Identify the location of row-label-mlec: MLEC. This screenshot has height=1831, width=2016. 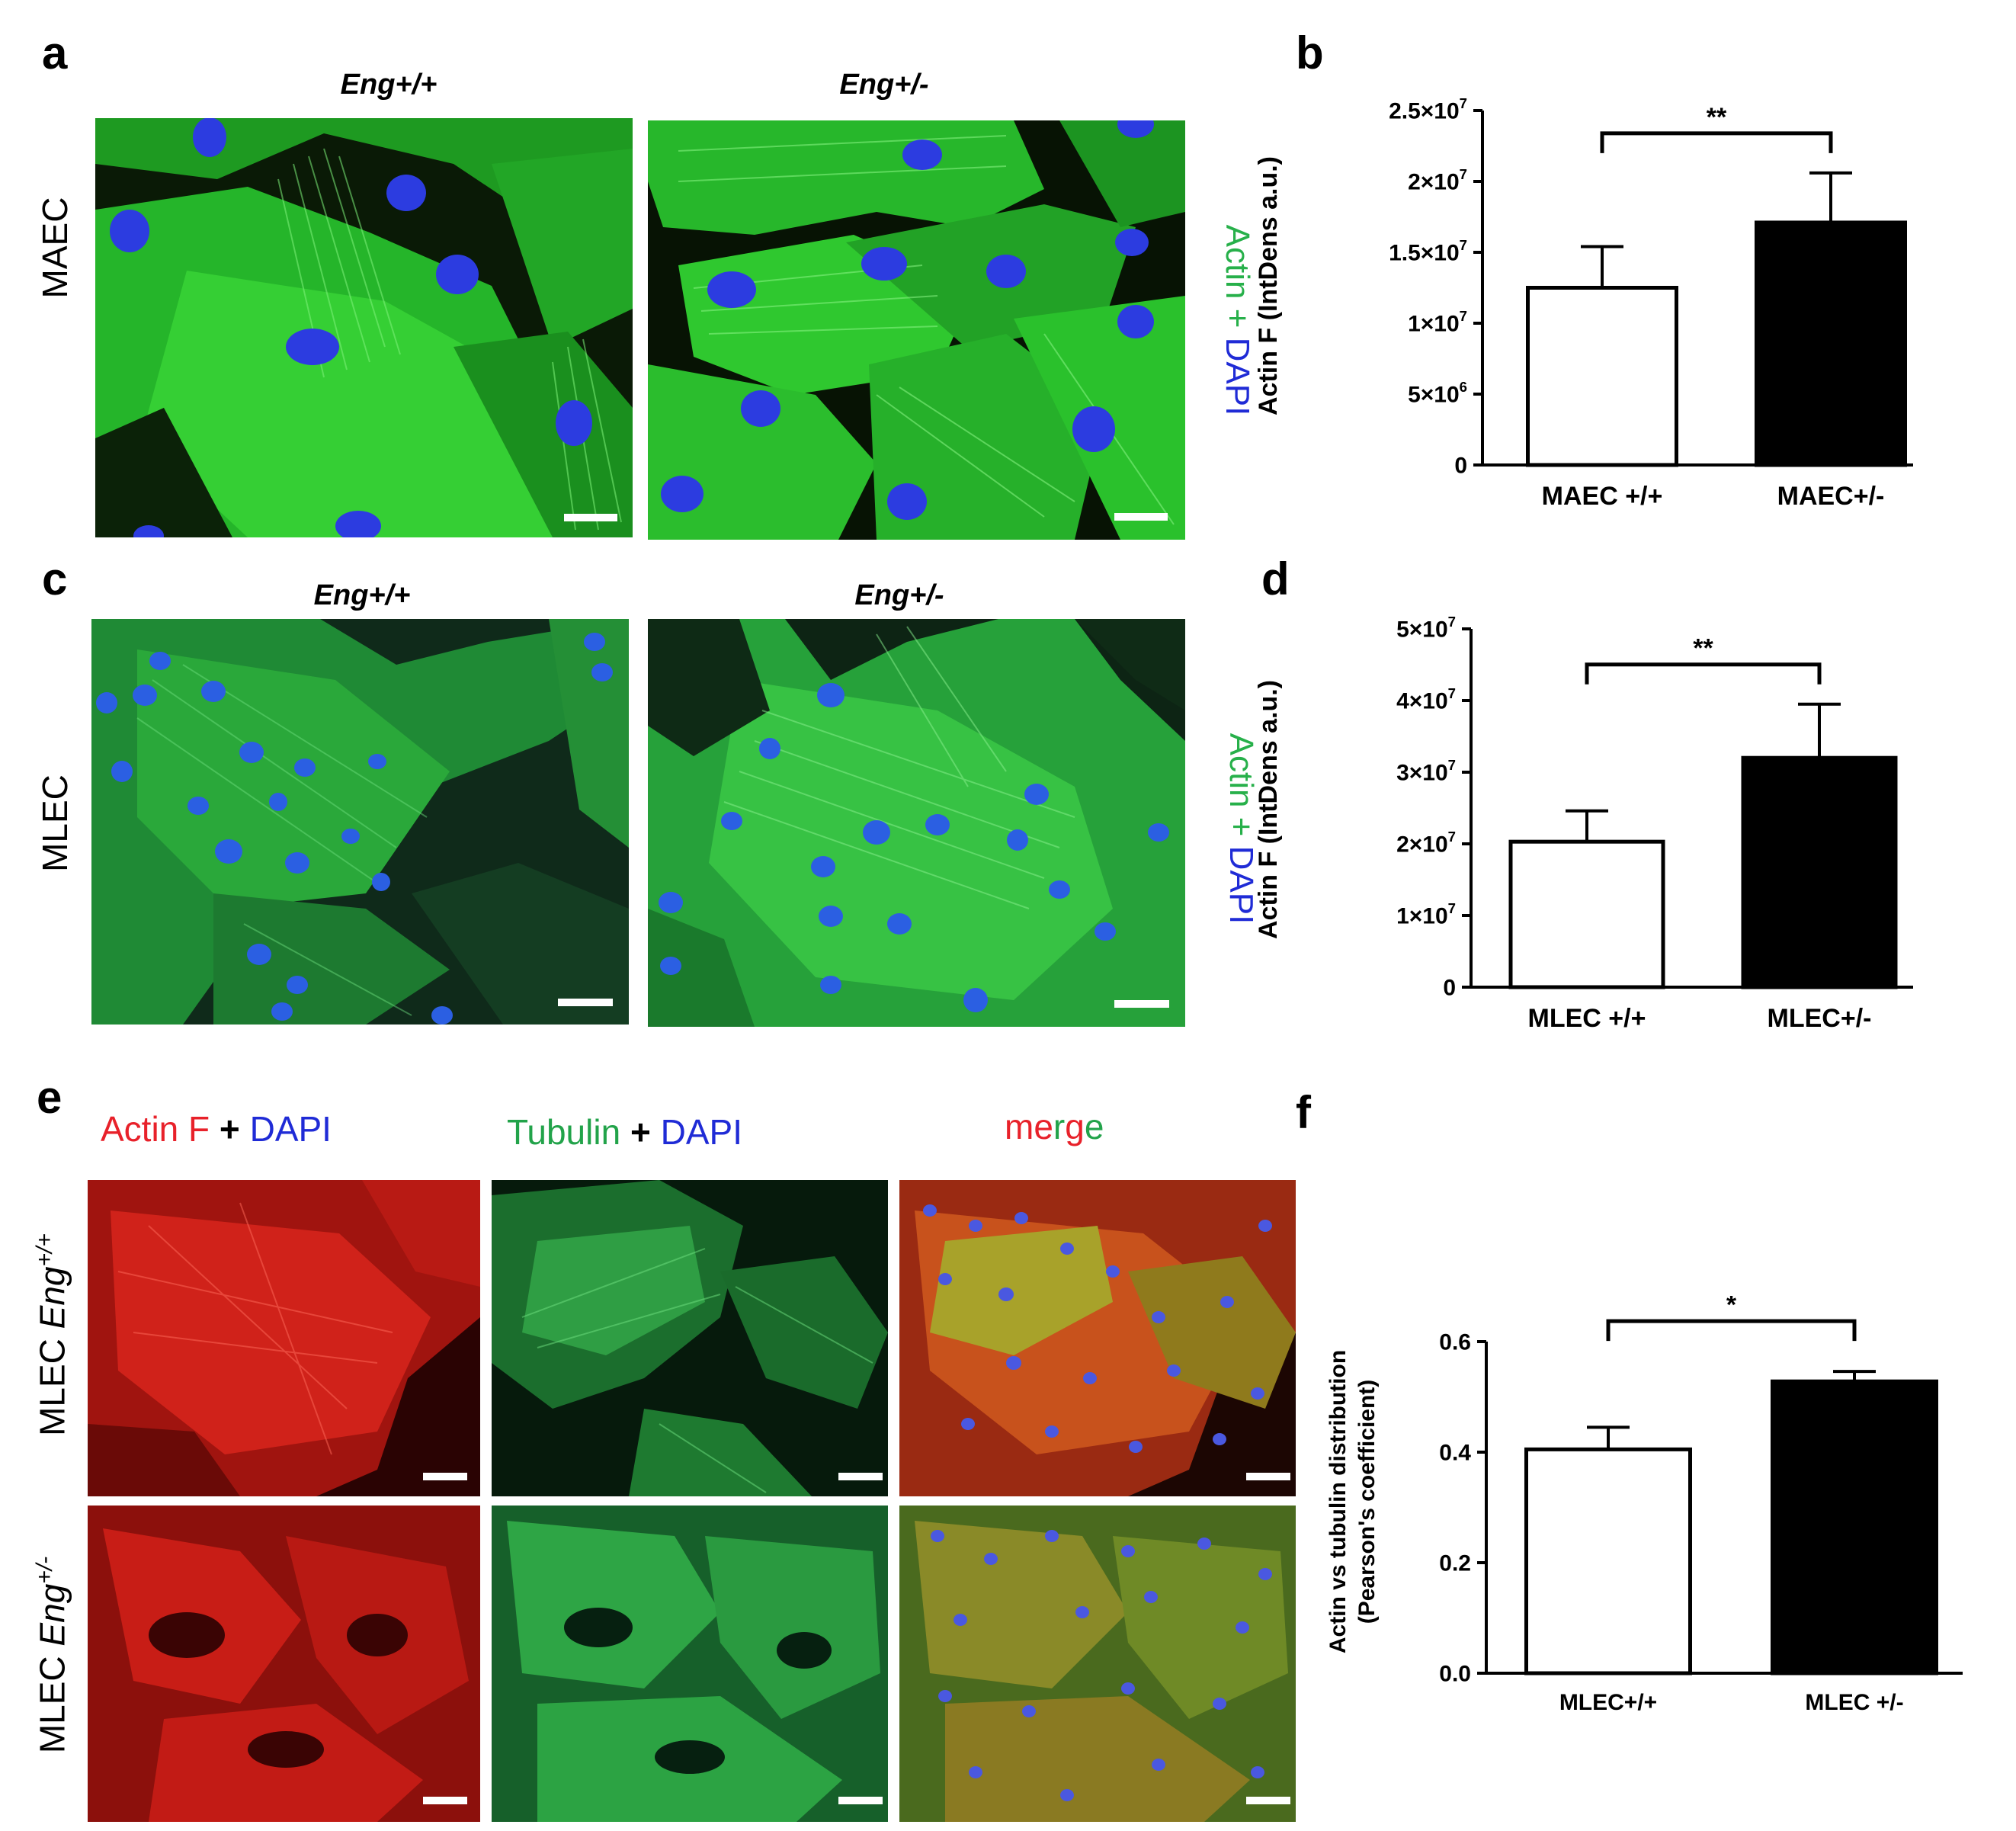
(55, 823).